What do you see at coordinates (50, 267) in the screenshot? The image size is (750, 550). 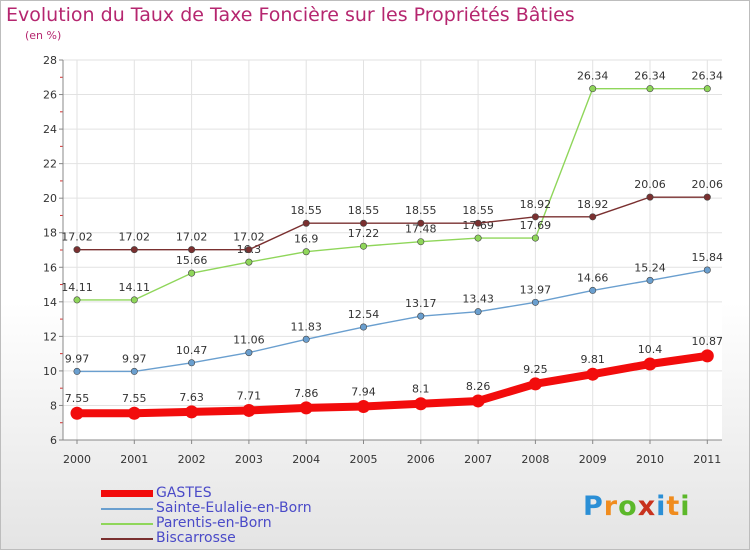 I see `y-tick-label: 16` at bounding box center [50, 267].